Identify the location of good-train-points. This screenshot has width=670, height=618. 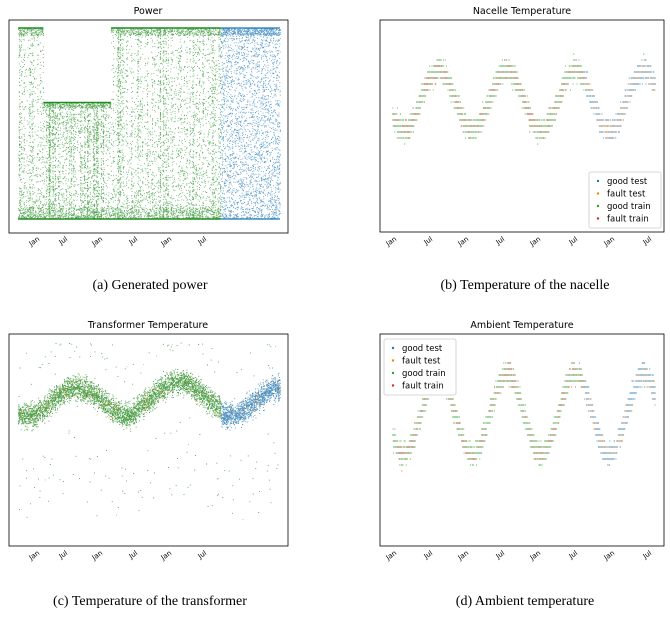
(488, 99).